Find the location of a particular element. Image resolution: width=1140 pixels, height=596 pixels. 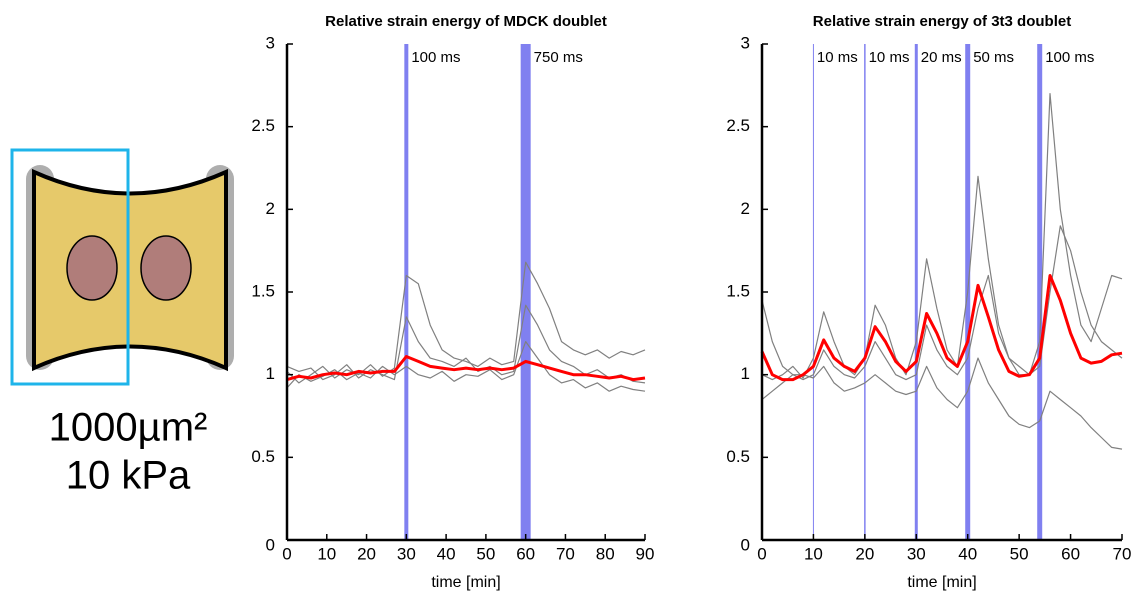

selection-box is located at coordinates (70, 267).